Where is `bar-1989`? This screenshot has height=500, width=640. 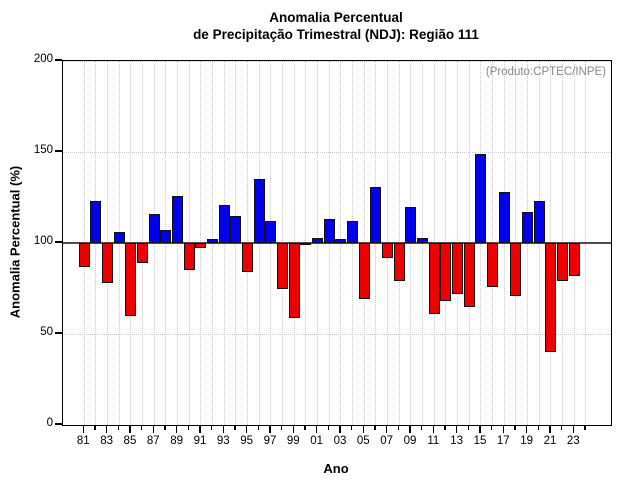 bar-1989 is located at coordinates (178, 219).